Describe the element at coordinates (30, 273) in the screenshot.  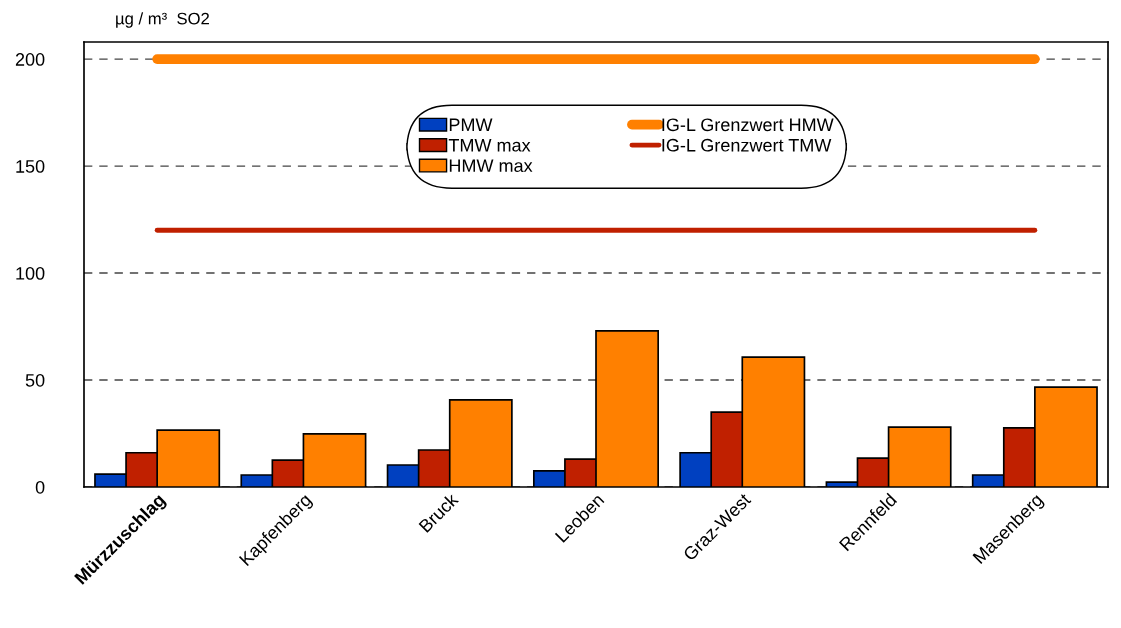
I see `y-tick-label: 100` at that location.